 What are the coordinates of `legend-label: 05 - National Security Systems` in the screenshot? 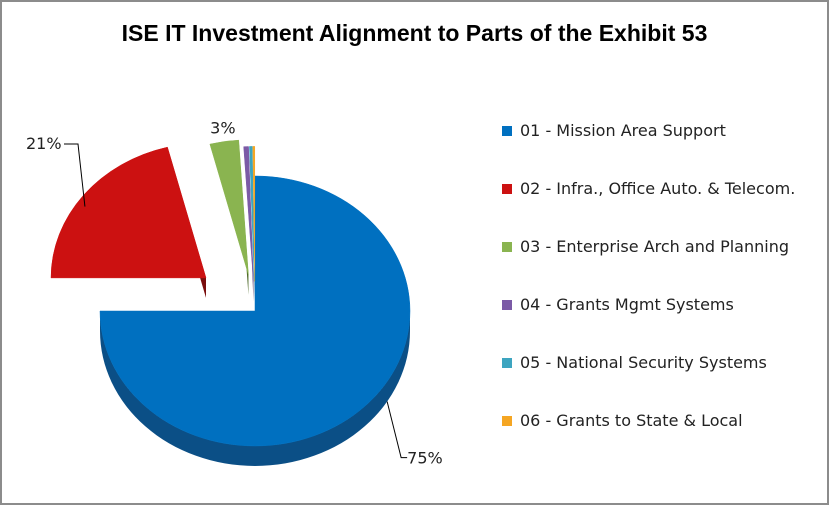 It's located at (643, 362).